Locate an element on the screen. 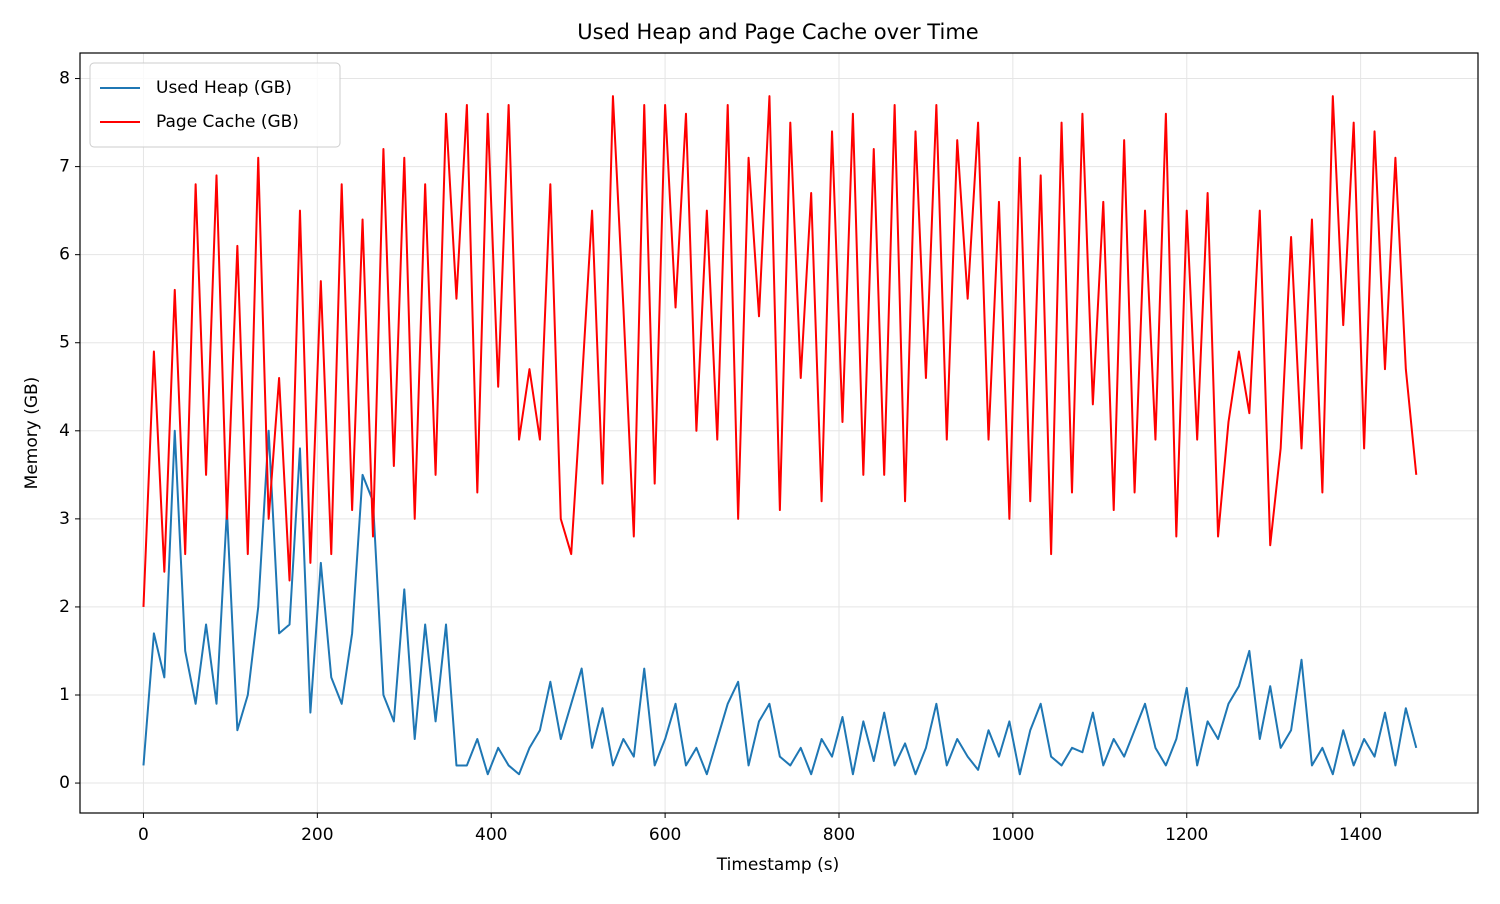  x-tick-label: 600 is located at coordinates (665, 835).